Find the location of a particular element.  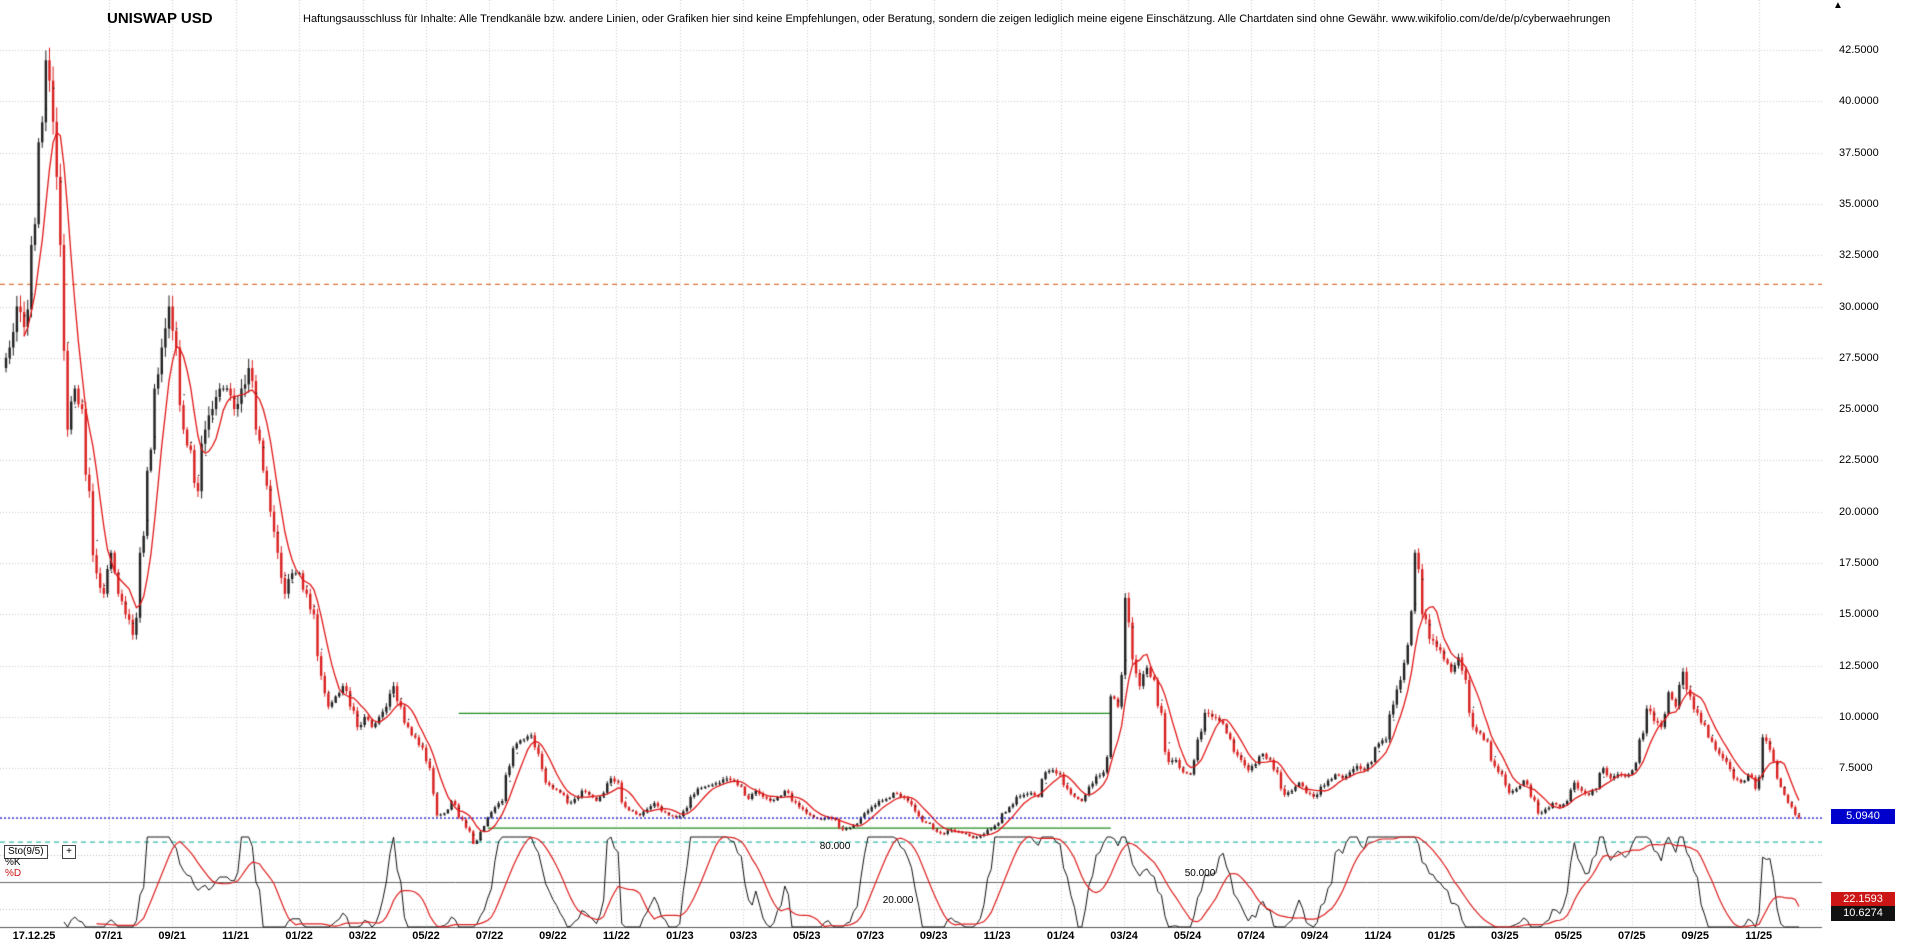

price-tick-label: 20.0000 is located at coordinates (1859, 511).